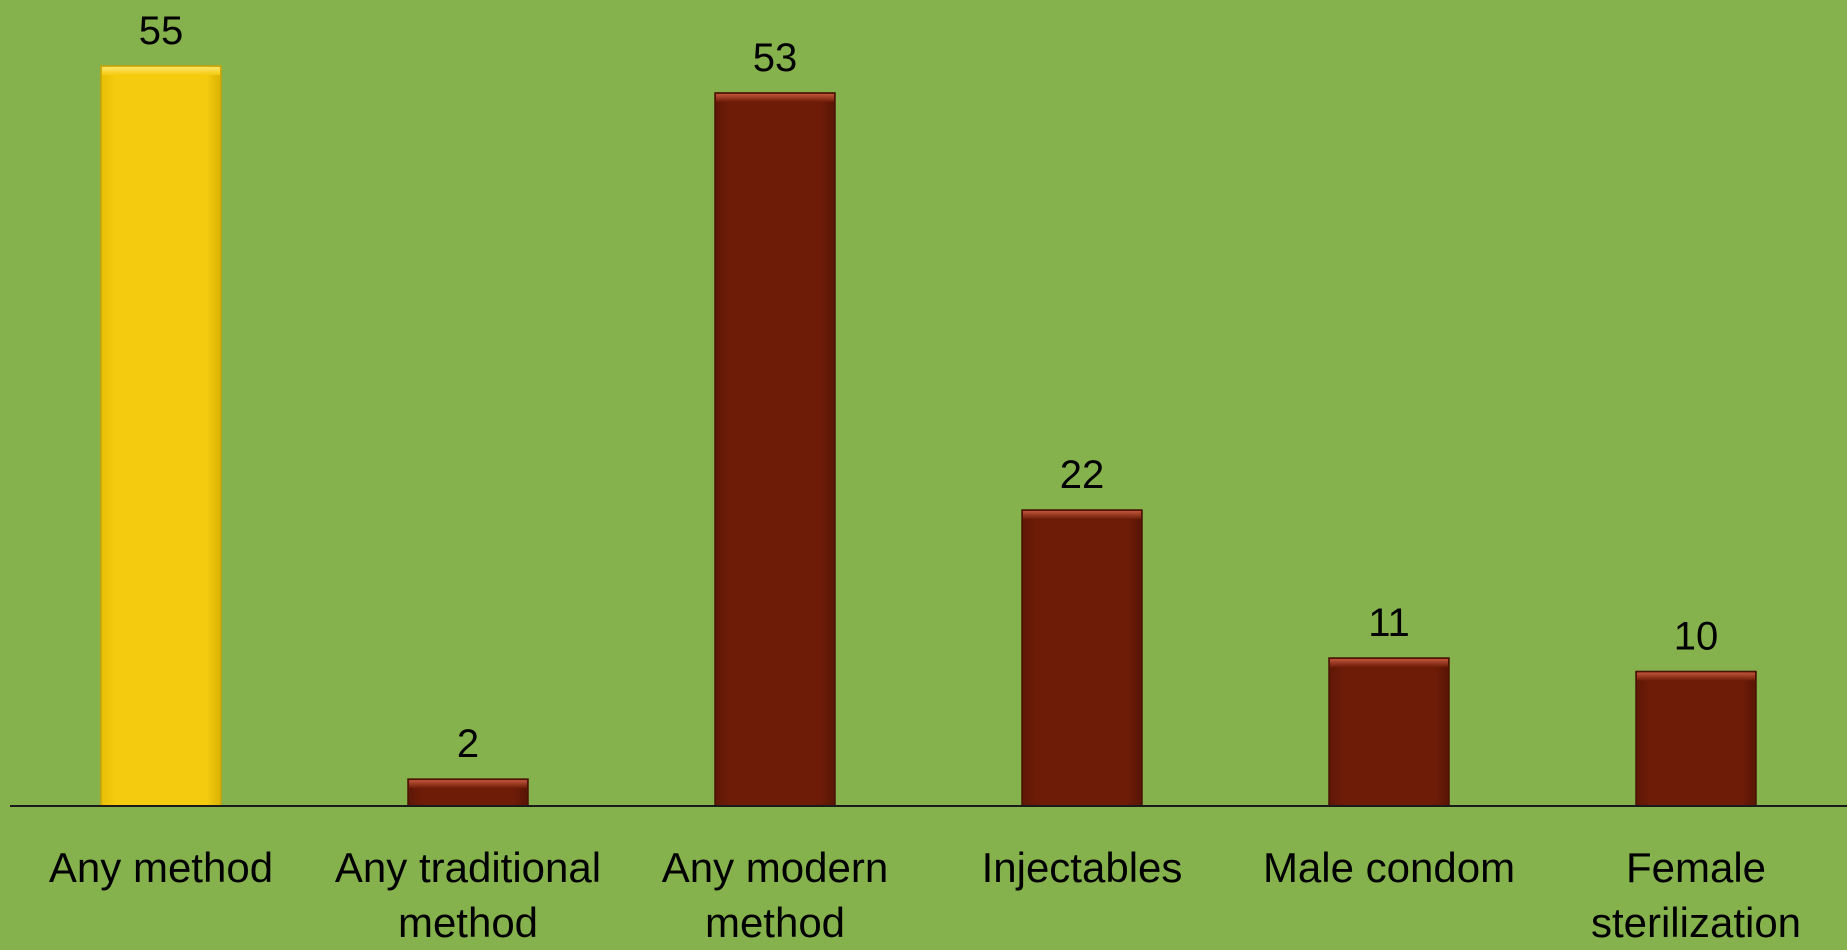  I want to click on data-label-6: 10, so click(1696, 636).